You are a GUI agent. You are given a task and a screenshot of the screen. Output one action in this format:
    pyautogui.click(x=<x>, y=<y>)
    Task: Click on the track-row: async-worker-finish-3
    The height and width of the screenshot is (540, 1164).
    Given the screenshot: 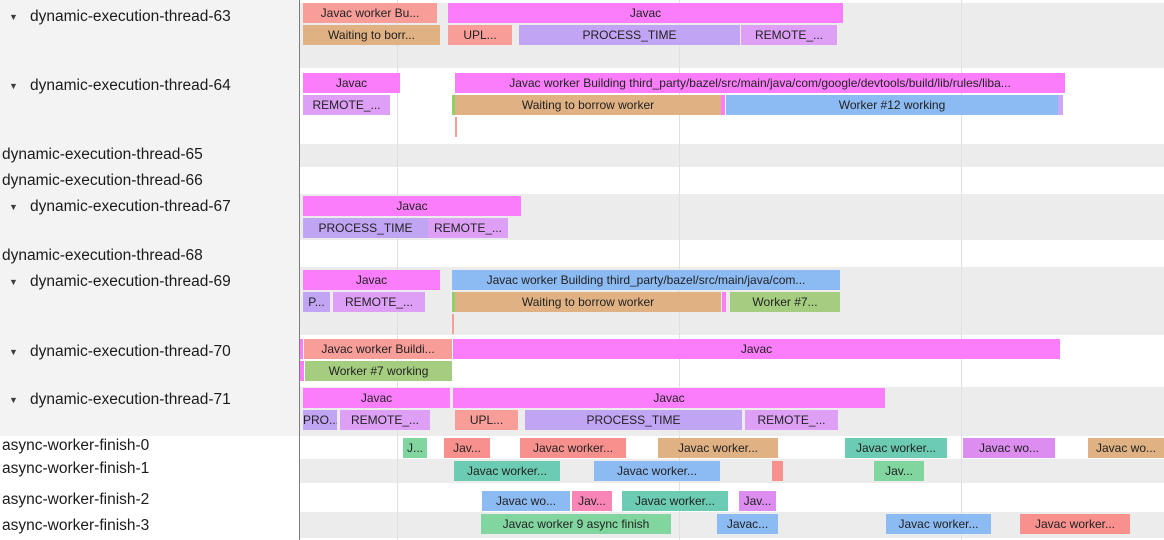 What is the action you would take?
    pyautogui.click(x=148, y=525)
    